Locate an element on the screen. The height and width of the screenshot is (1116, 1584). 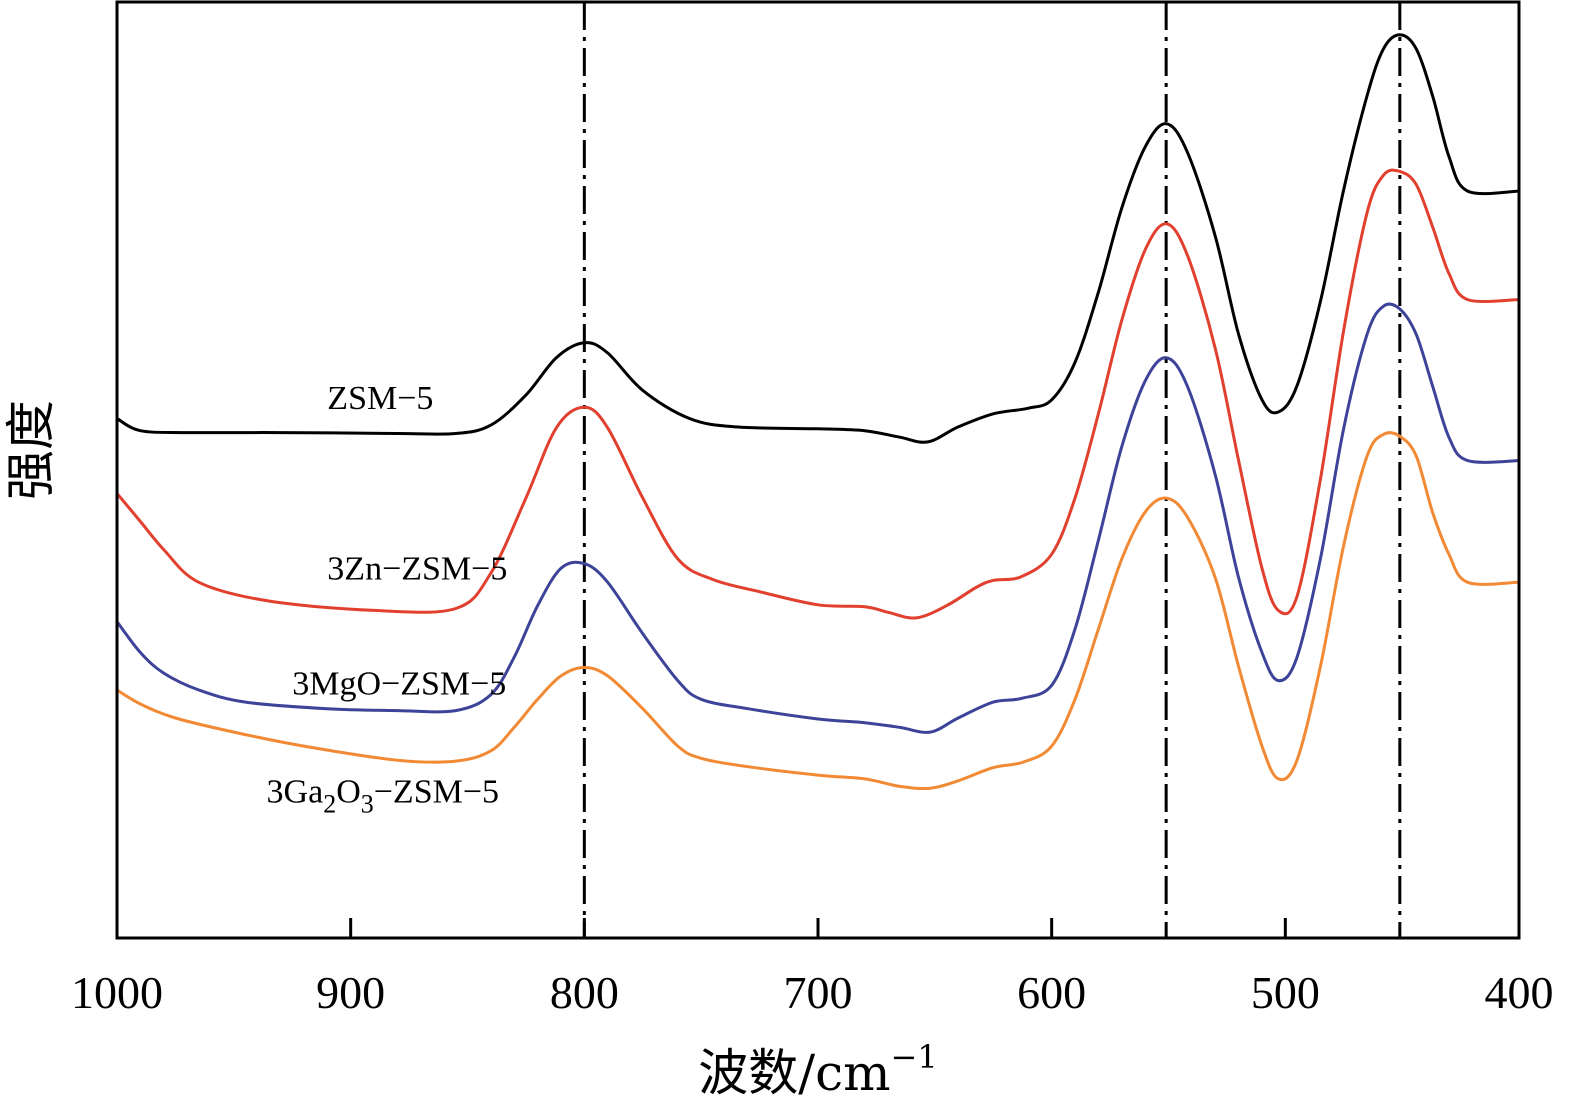
series-label: 3Ga2O3−ZSM−5 is located at coordinates (383, 795).